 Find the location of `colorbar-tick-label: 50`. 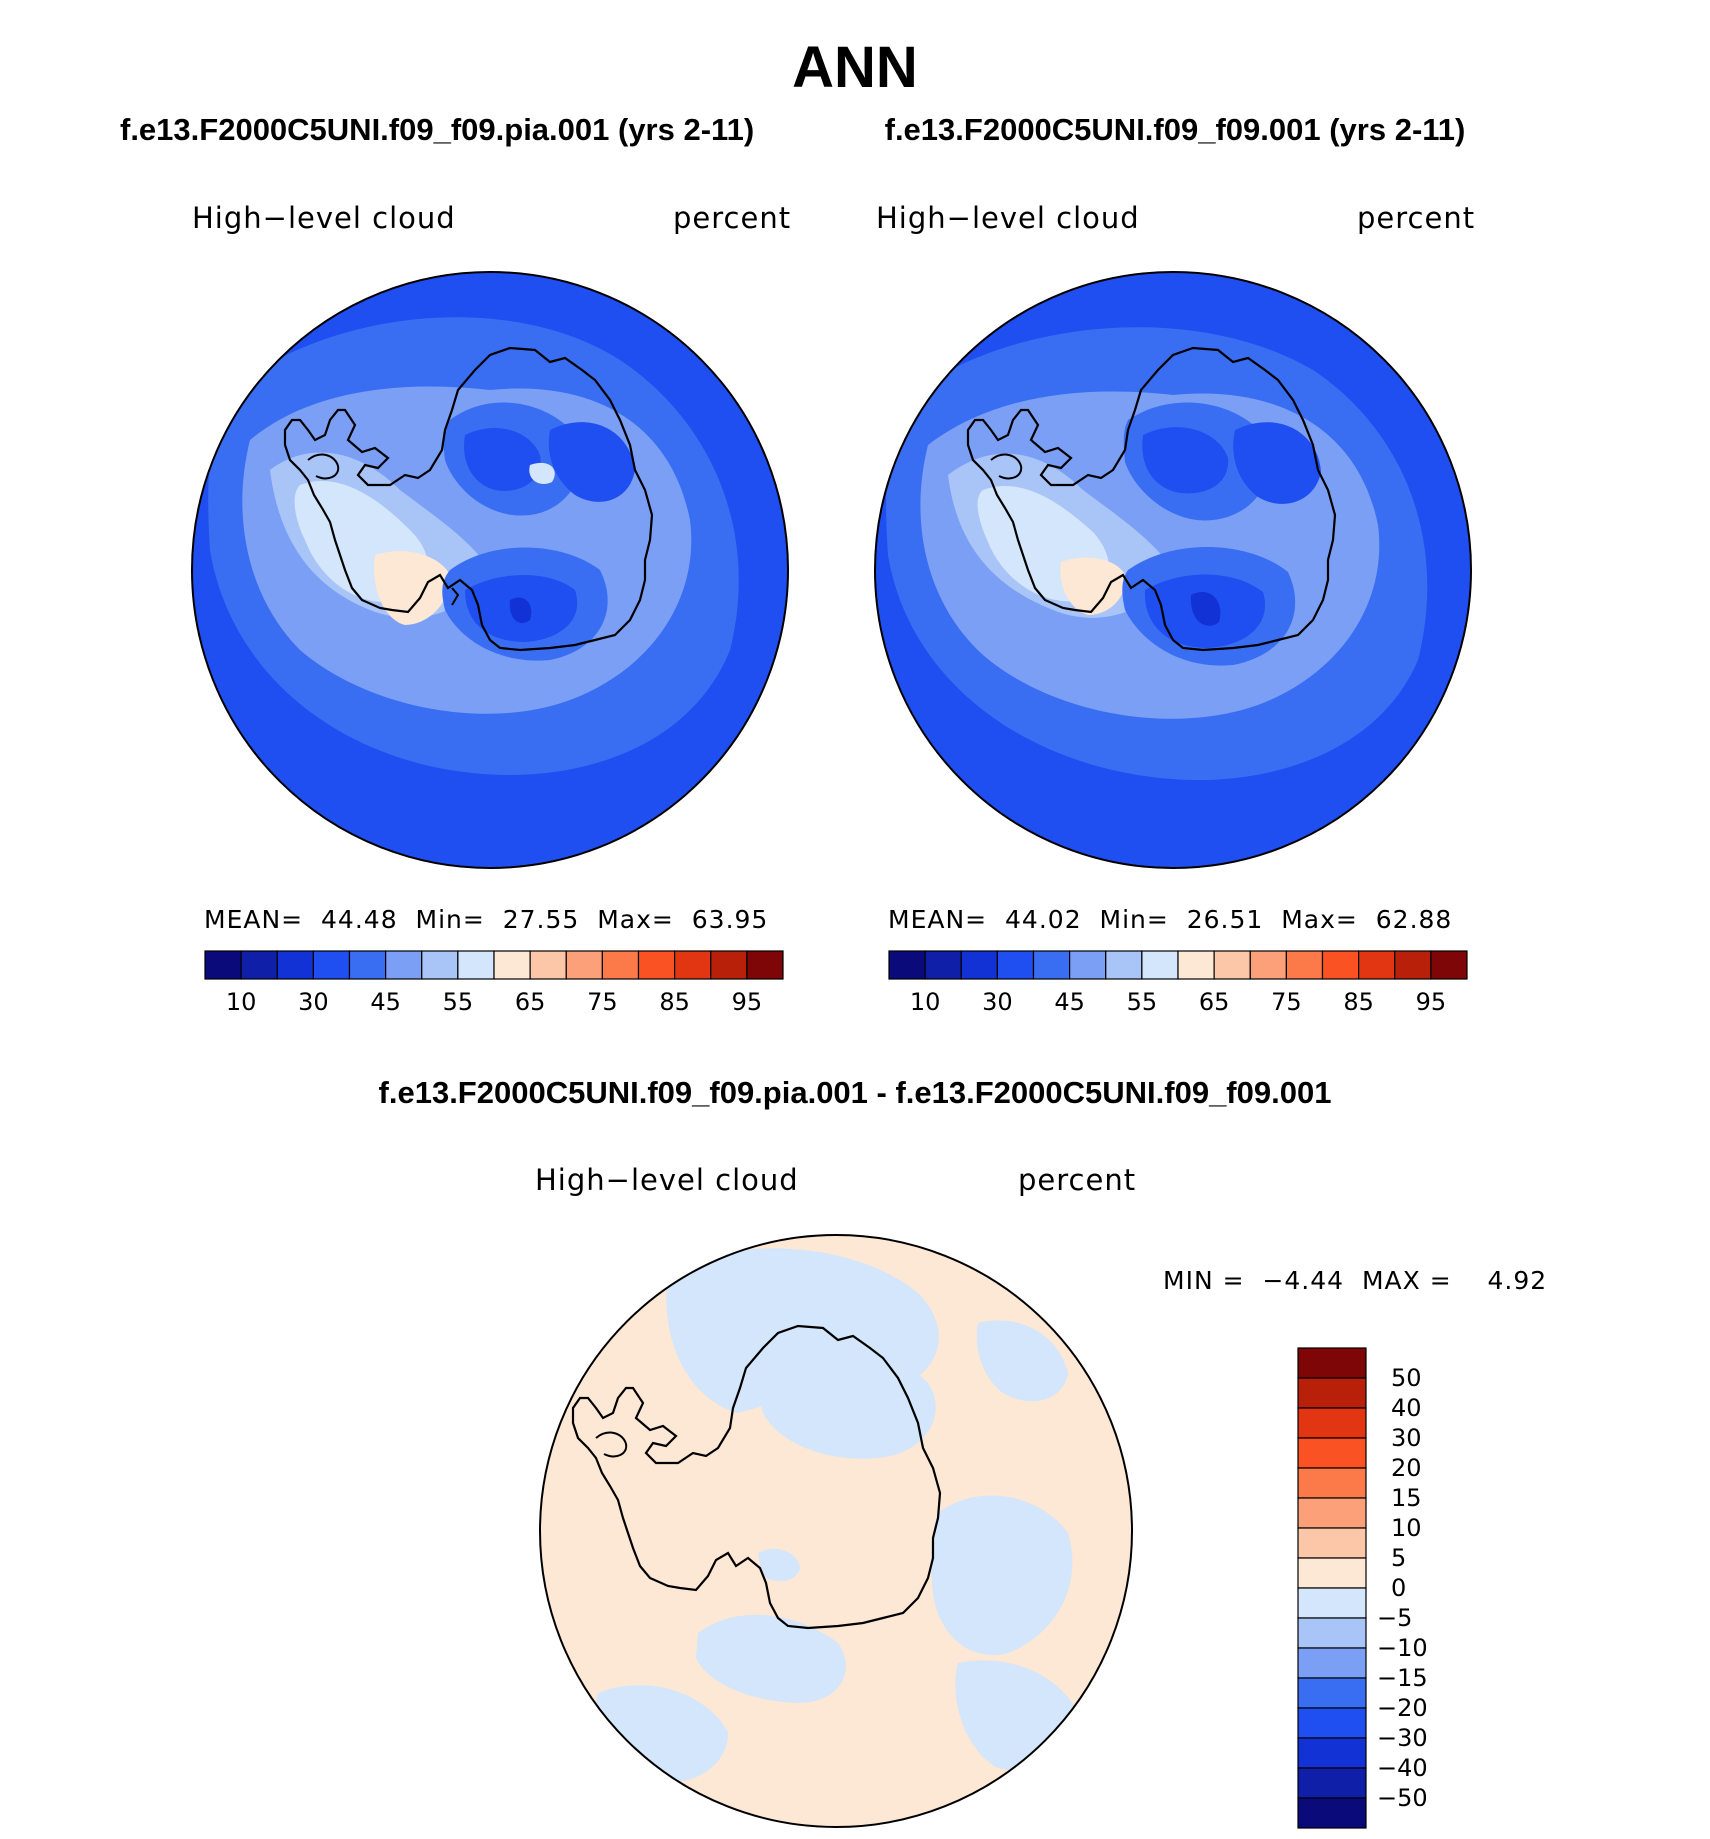

colorbar-tick-label: 50 is located at coordinates (1406, 1378).